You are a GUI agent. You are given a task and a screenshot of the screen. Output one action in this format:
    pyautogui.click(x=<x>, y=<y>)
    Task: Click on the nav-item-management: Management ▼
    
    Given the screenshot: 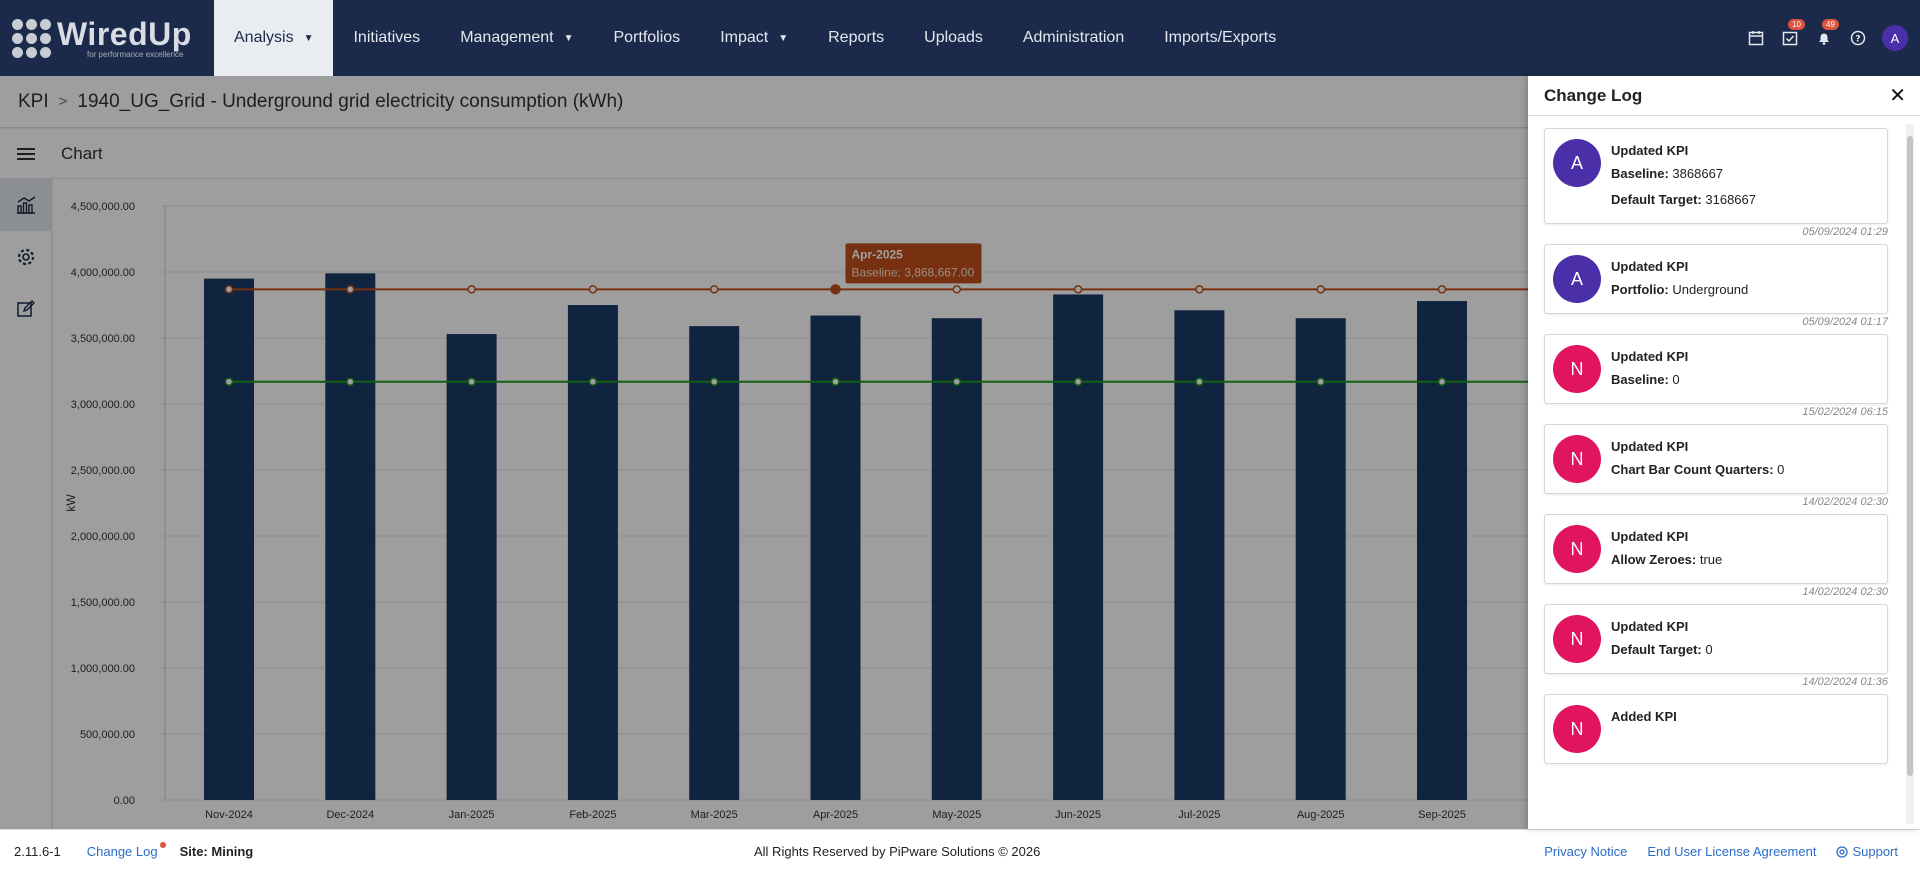 What is the action you would take?
    pyautogui.click(x=516, y=38)
    